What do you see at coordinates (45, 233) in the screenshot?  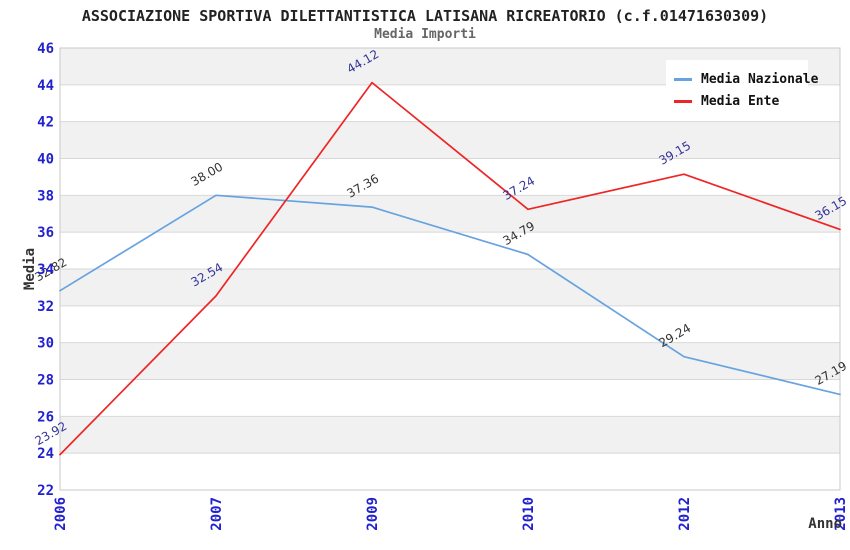 I see `y-tick-label: 36` at bounding box center [45, 233].